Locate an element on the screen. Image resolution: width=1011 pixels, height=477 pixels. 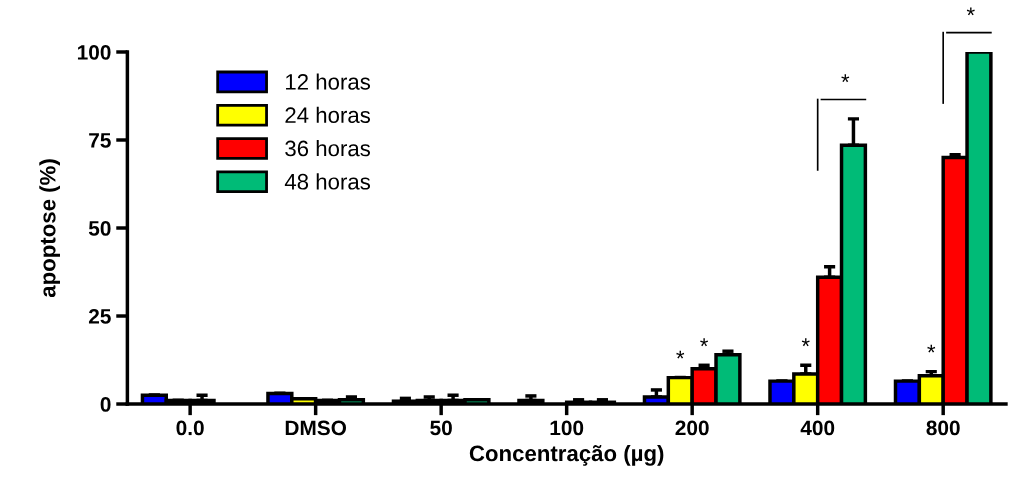
x-tick-label: 200 is located at coordinates (692, 428).